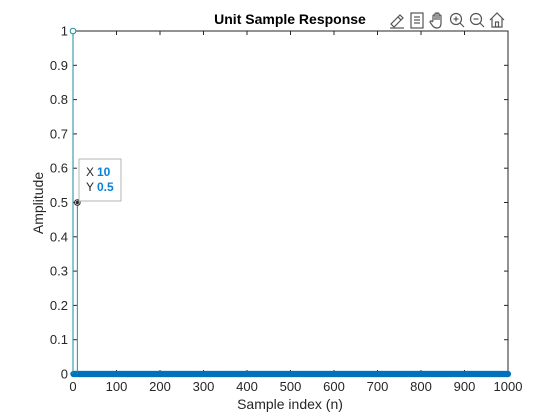 This screenshot has width=560, height=420. Describe the element at coordinates (247, 386) in the screenshot. I see `x-tick-label: 400` at that location.